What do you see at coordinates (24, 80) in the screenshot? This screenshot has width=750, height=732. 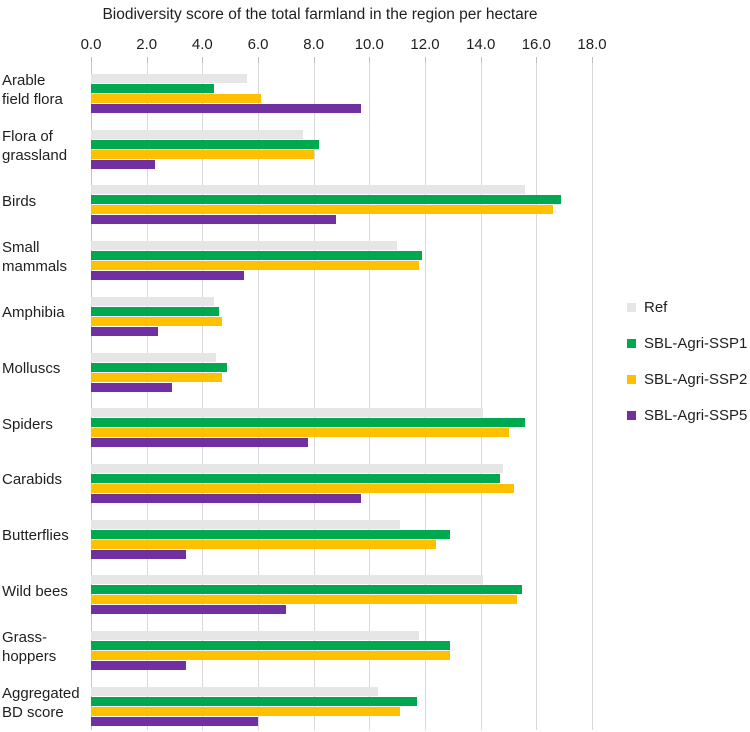 I see `category-label-line: Arable` at bounding box center [24, 80].